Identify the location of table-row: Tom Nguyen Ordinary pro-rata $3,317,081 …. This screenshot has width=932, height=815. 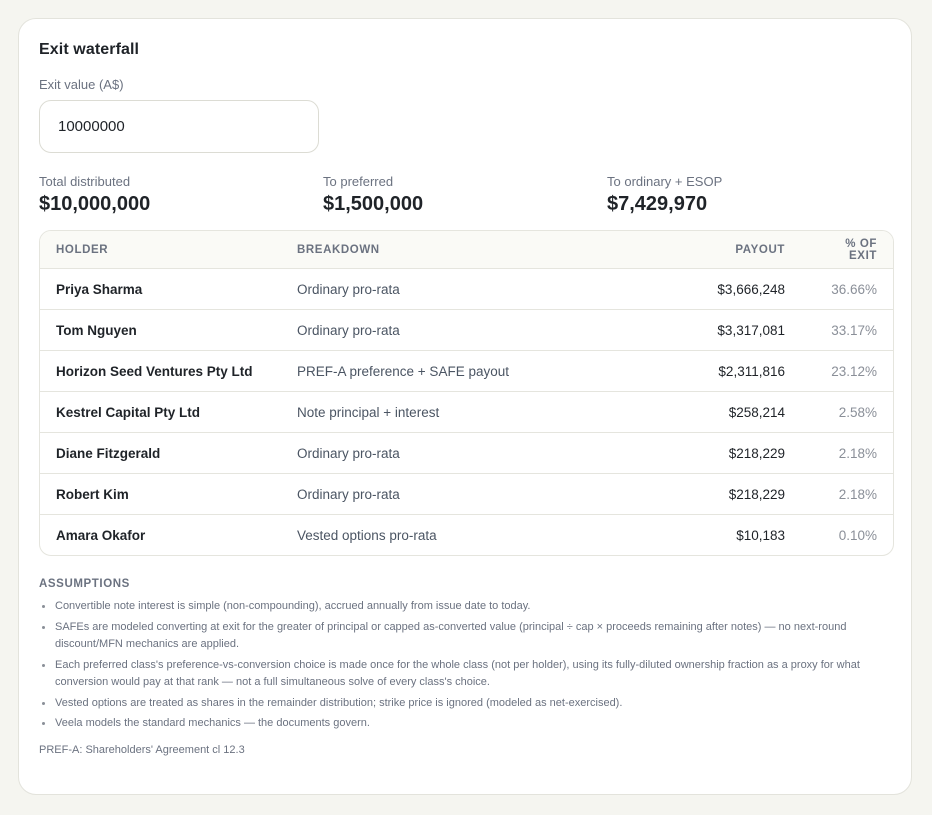
(466, 330).